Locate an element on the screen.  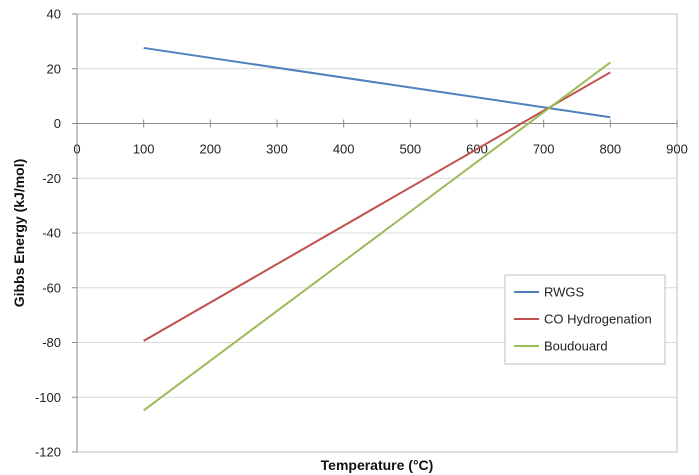
x-tick-label: 400 is located at coordinates (344, 149).